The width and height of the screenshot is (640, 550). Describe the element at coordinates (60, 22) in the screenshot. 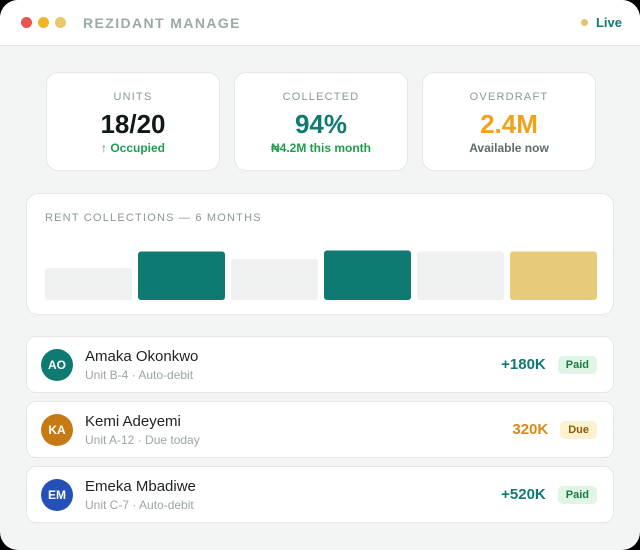

I see `zoom-icon` at that location.